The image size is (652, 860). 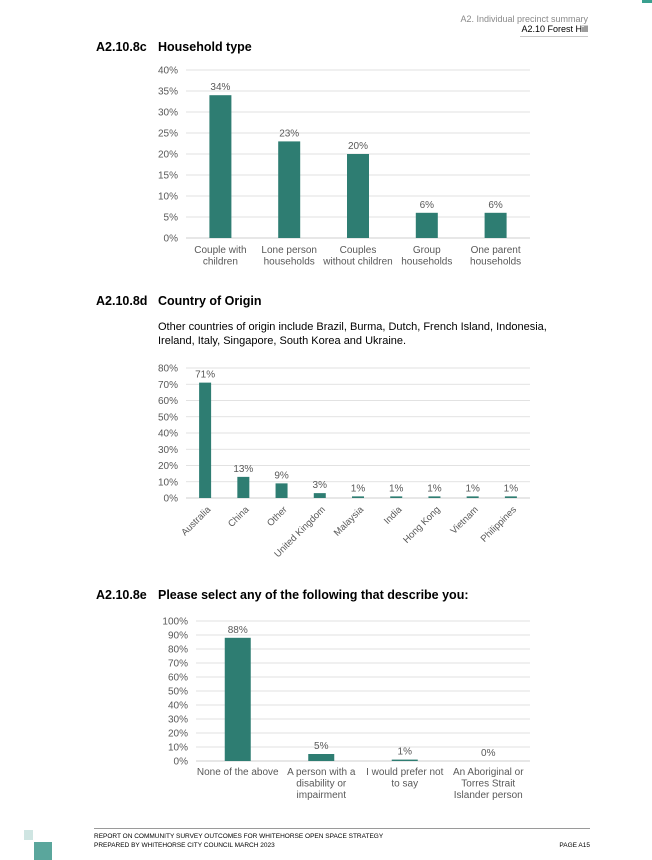 I want to click on x-tick-label: Couple with children, so click(x=220, y=256).